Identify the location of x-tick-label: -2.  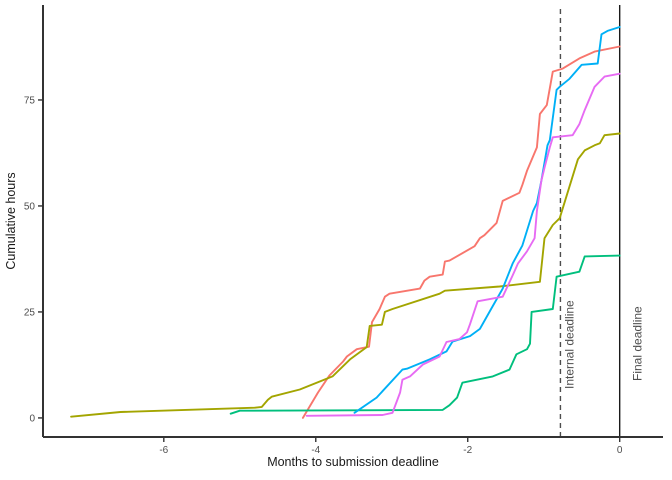
(467, 450).